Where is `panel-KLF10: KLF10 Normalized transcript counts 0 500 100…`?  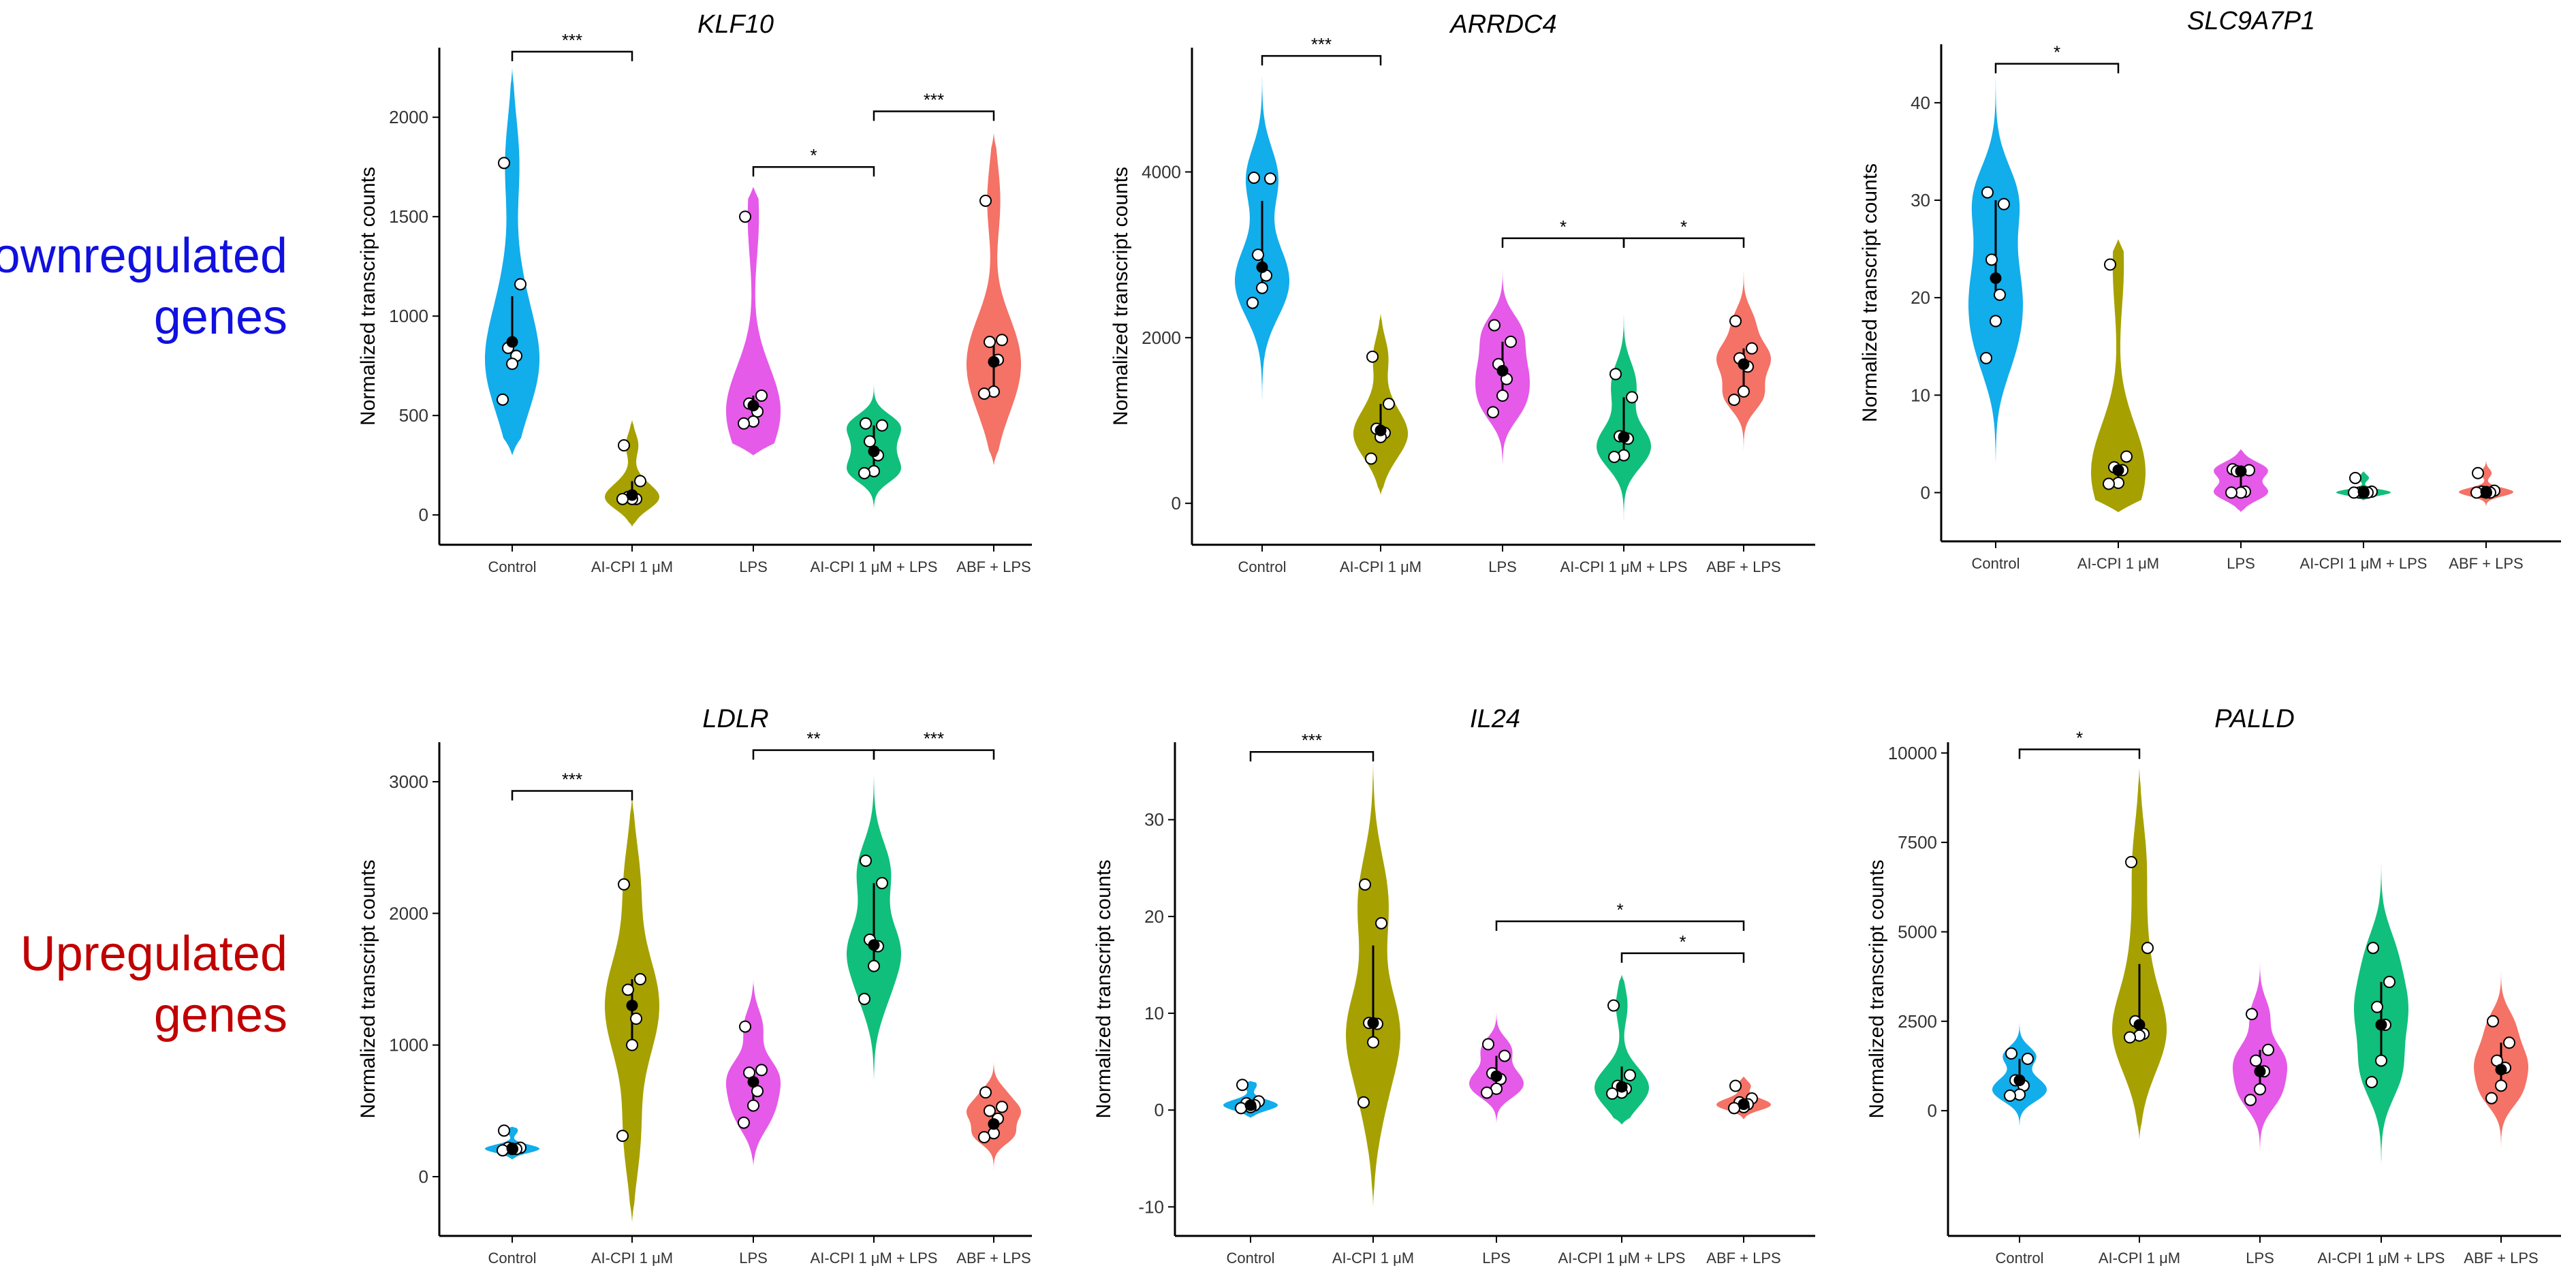
panel-KLF10: KLF10 Normalized transcript counts 0 500 100… is located at coordinates (694, 292).